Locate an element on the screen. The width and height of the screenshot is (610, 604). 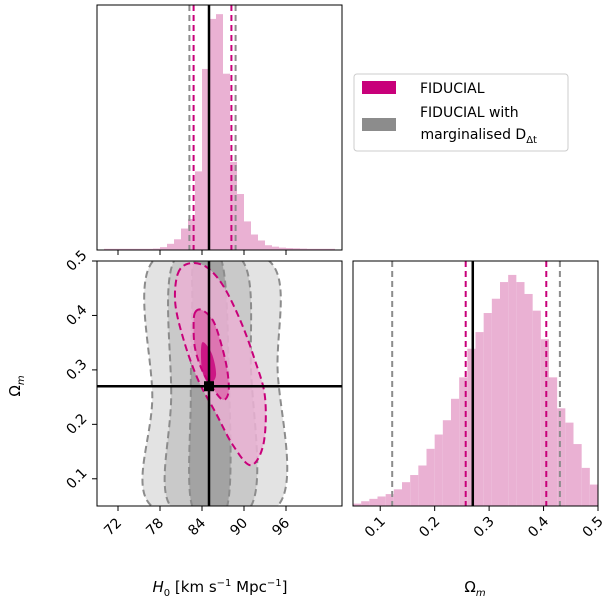
omega-m-x-tick-label: 0.2 is located at coordinates (429, 527).